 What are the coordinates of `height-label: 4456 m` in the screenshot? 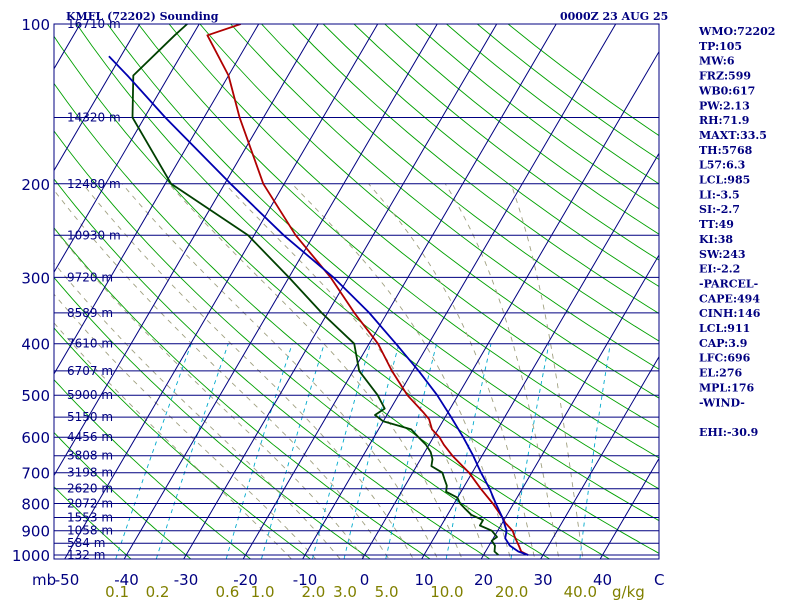 It's located at (90, 437).